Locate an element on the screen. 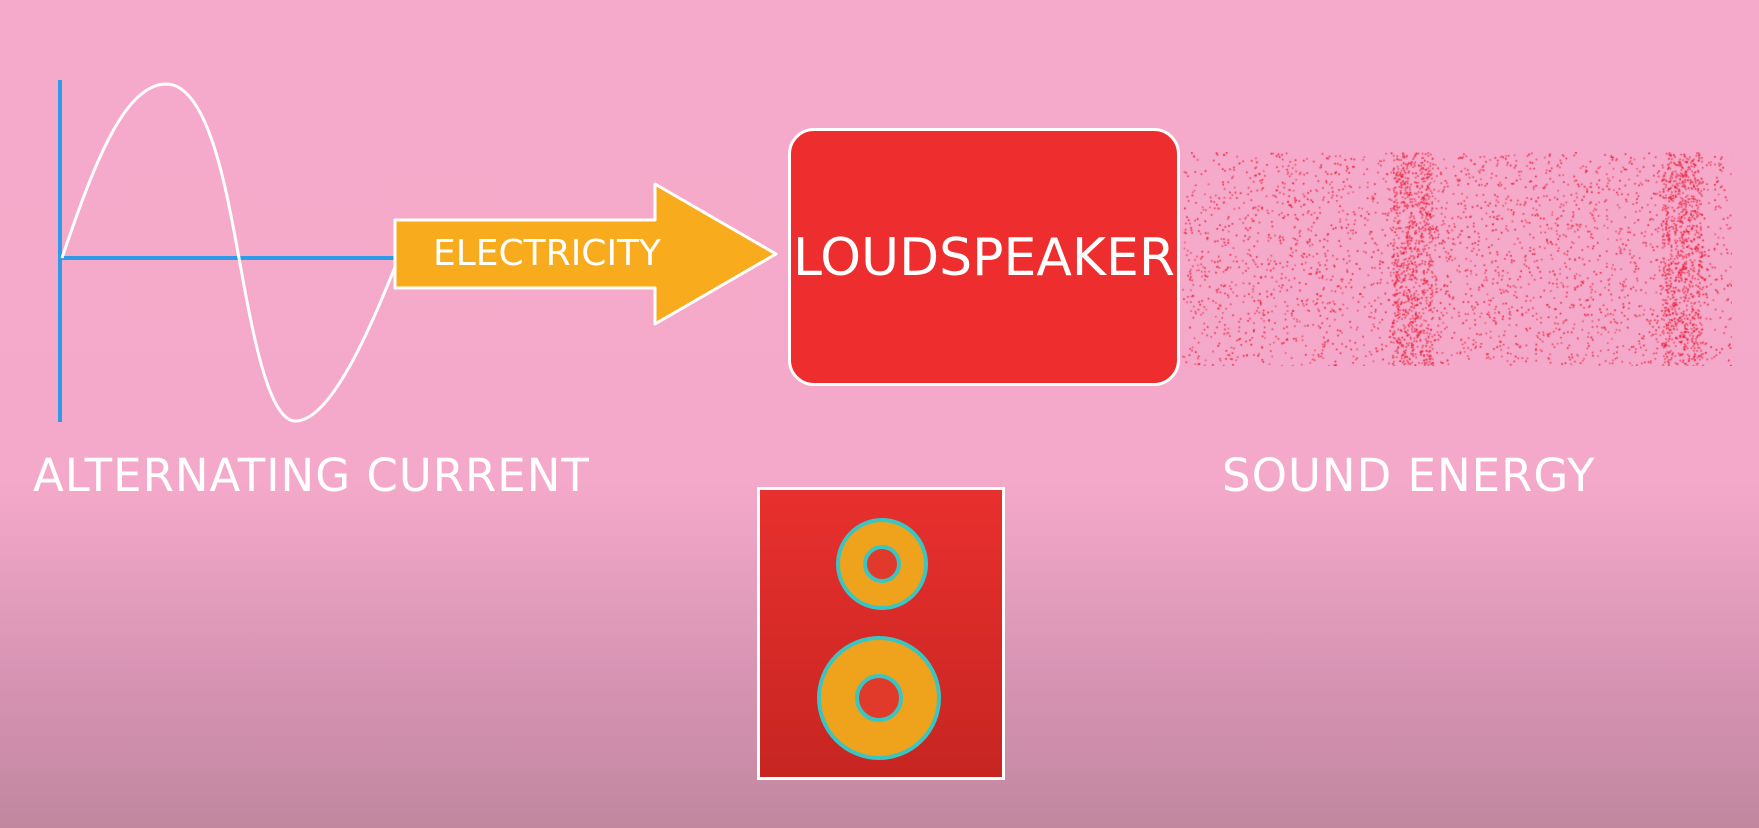 The width and height of the screenshot is (1759, 828). loudspeaker-label: LOUDSPEAKER is located at coordinates (984, 258).